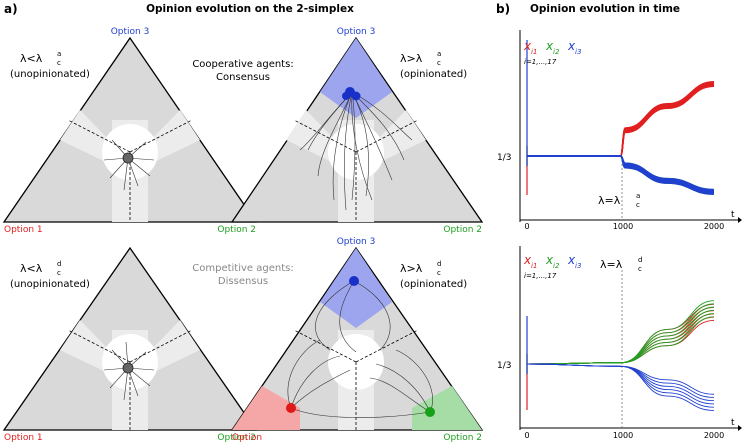  What do you see at coordinates (50, 74) in the screenshot?
I see `tl-unopinionated: (unopinionated)` at bounding box center [50, 74].